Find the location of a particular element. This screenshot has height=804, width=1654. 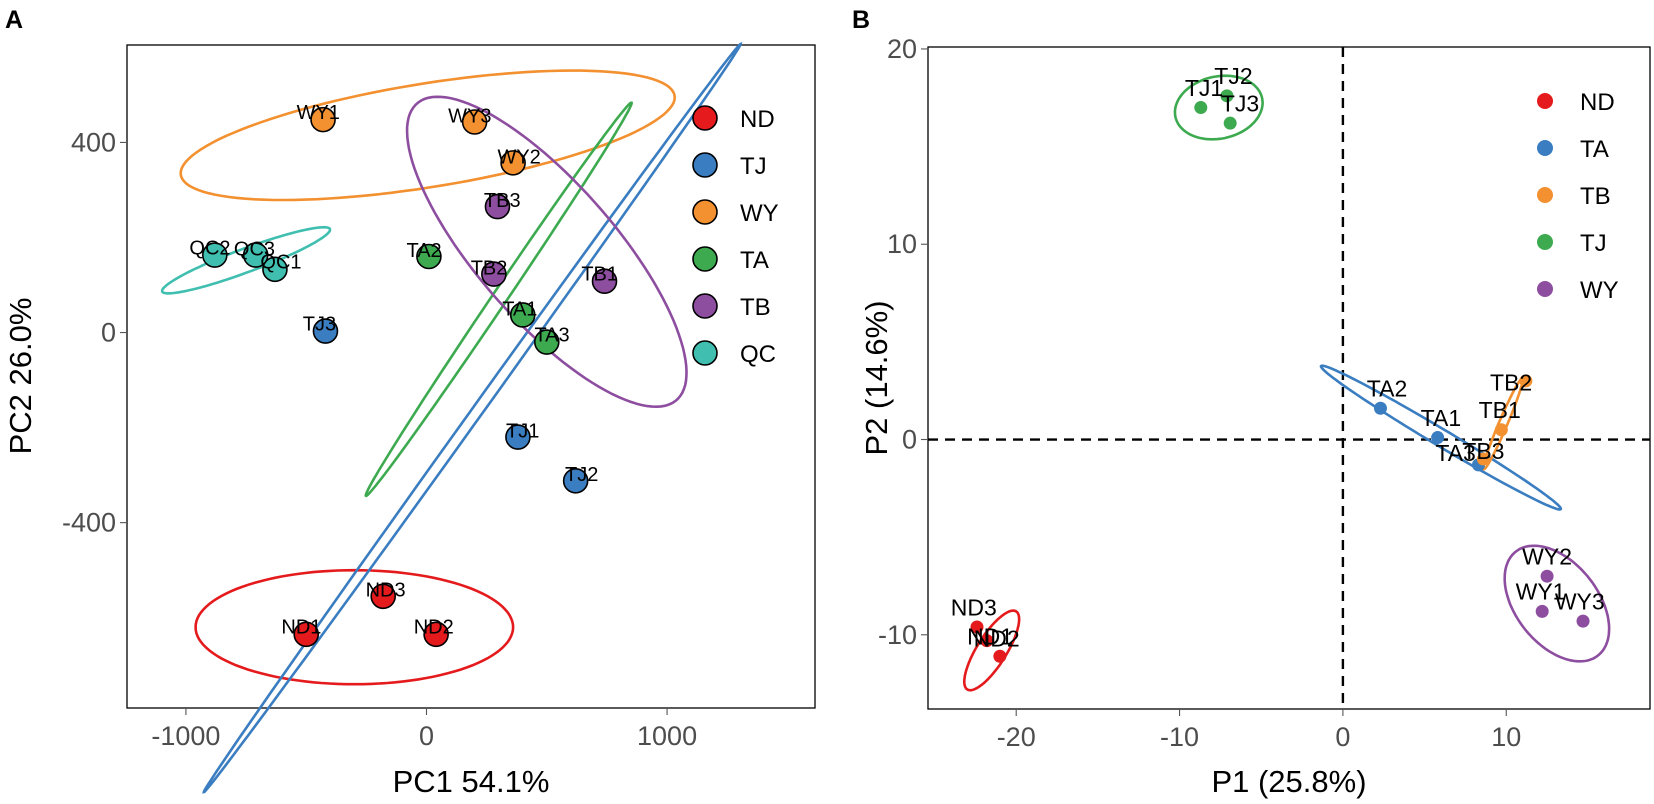

panel-a-ellipse-qc is located at coordinates (246, 260).